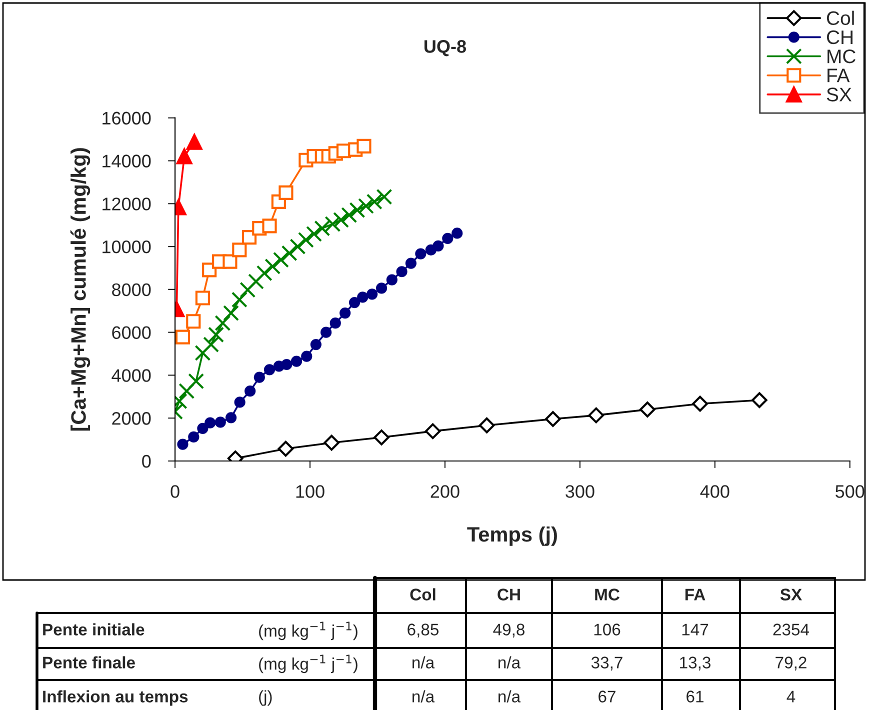  I want to click on text: 67, so click(607, 696).